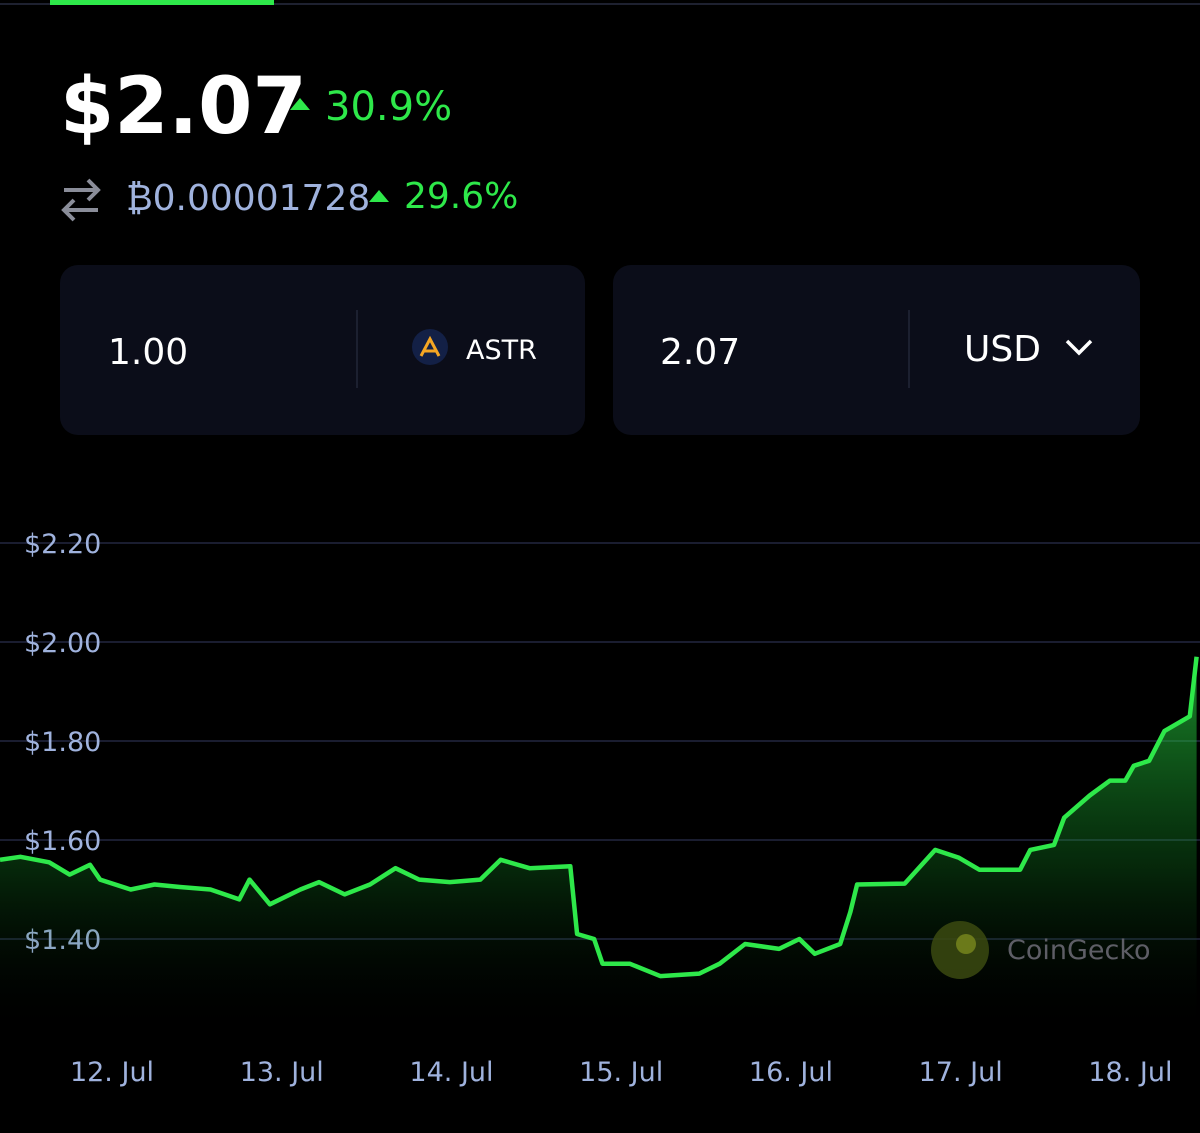 The image size is (1200, 1133). What do you see at coordinates (451, 1072) in the screenshot?
I see `x-tick-label: 14. Jul` at bounding box center [451, 1072].